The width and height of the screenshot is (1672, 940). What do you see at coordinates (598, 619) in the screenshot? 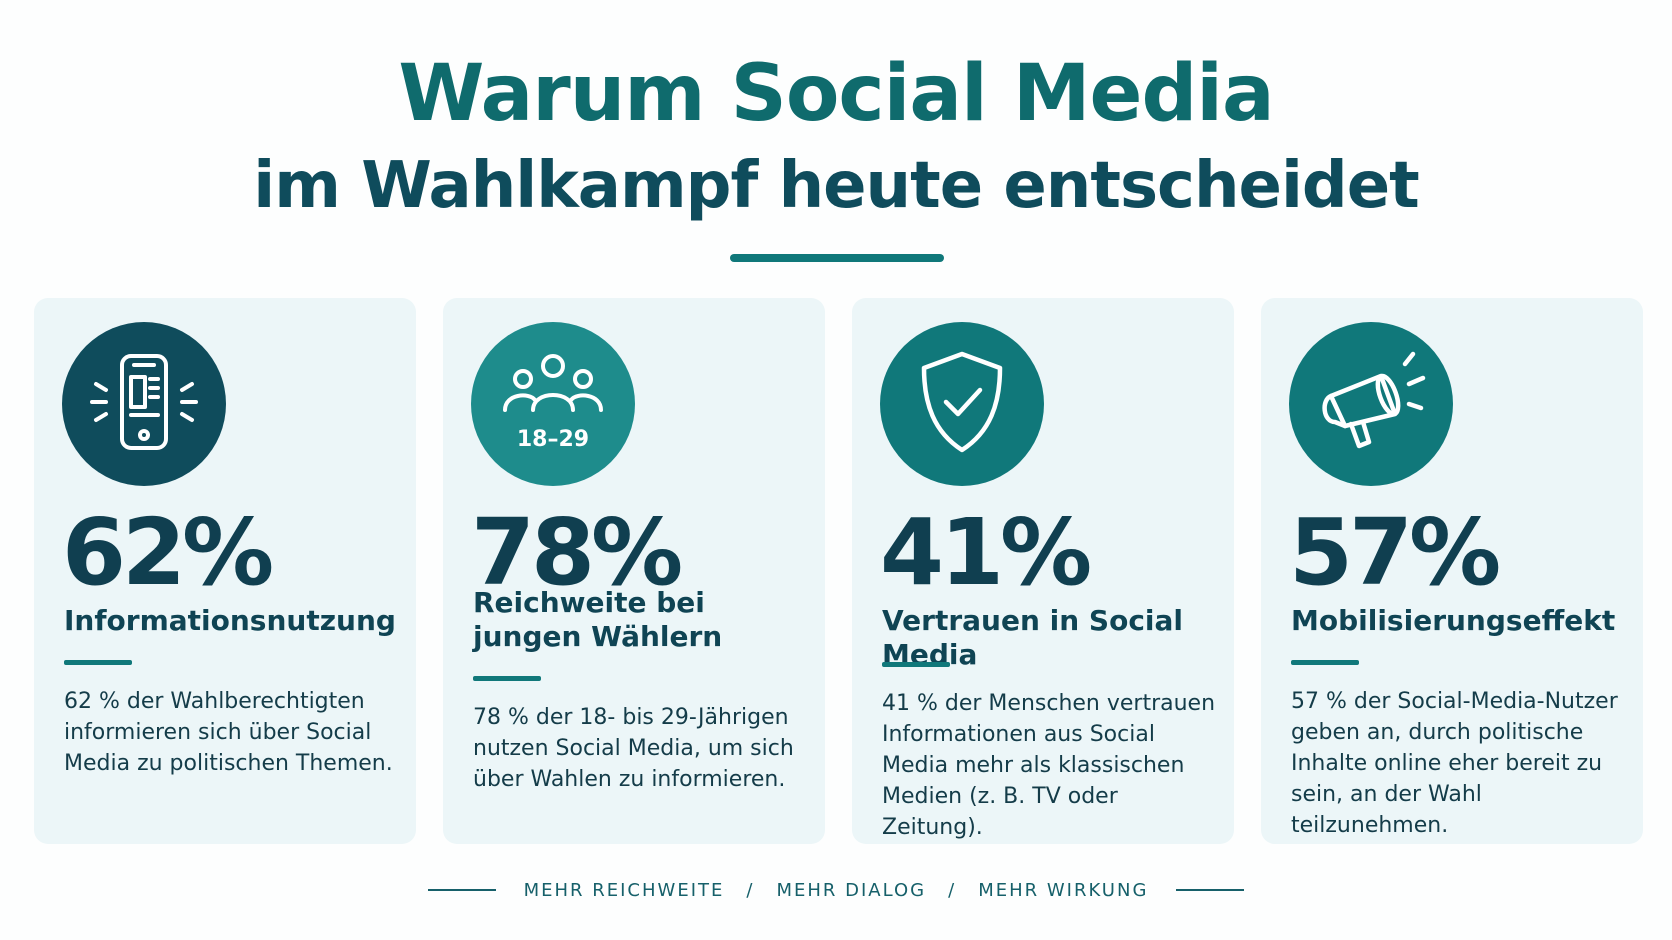
I see `card-title: Reichweite bei jungen Wählern` at bounding box center [598, 619].